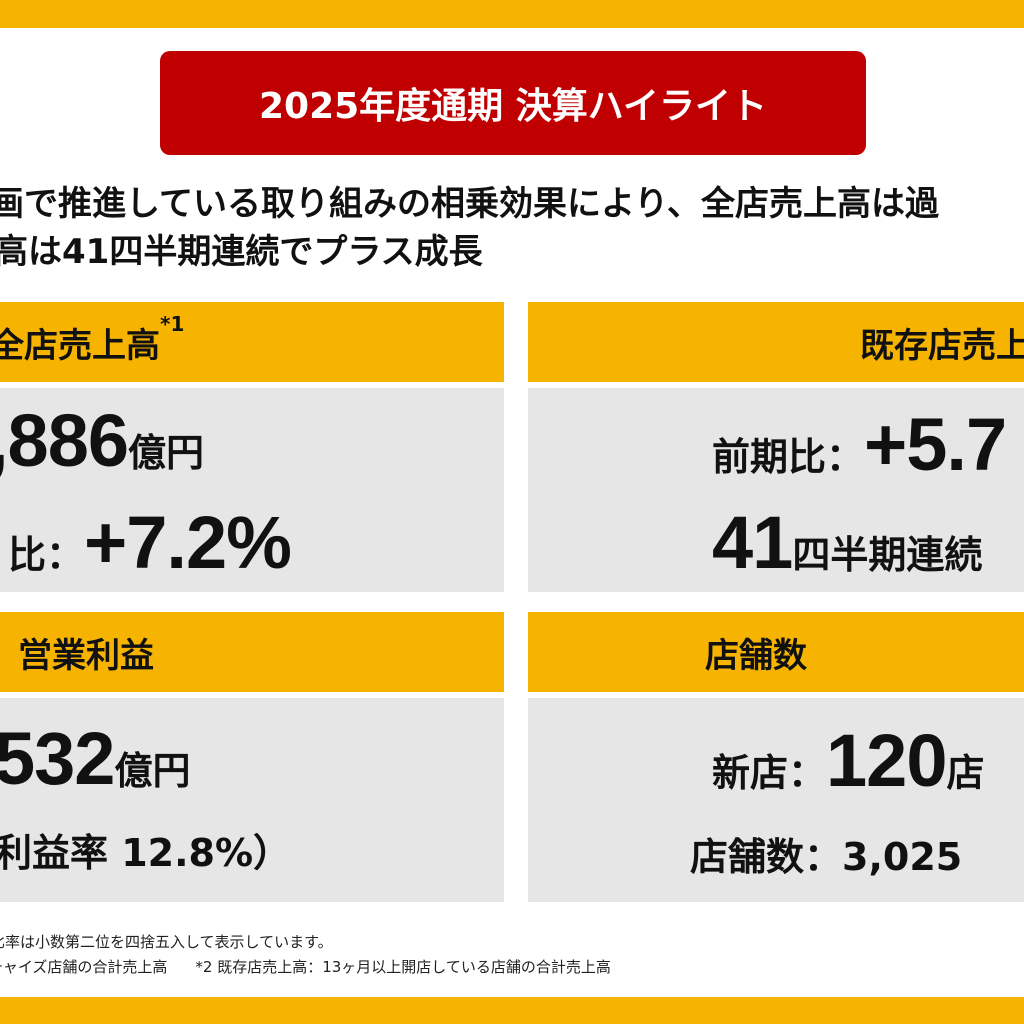 The width and height of the screenshot is (1024, 1024). I want to click on stores-panel-heading: 店舗数, so click(776, 652).